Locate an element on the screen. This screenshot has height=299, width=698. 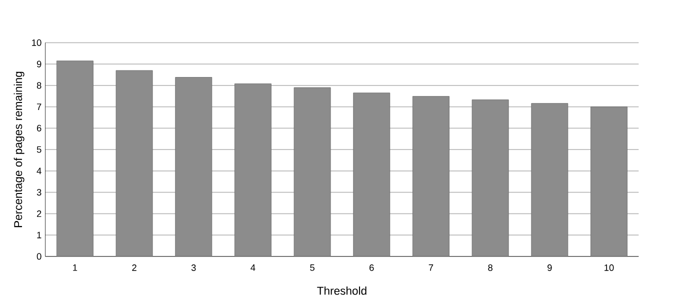
y-axis-title: Percentage of pages remaining is located at coordinates (19, 150).